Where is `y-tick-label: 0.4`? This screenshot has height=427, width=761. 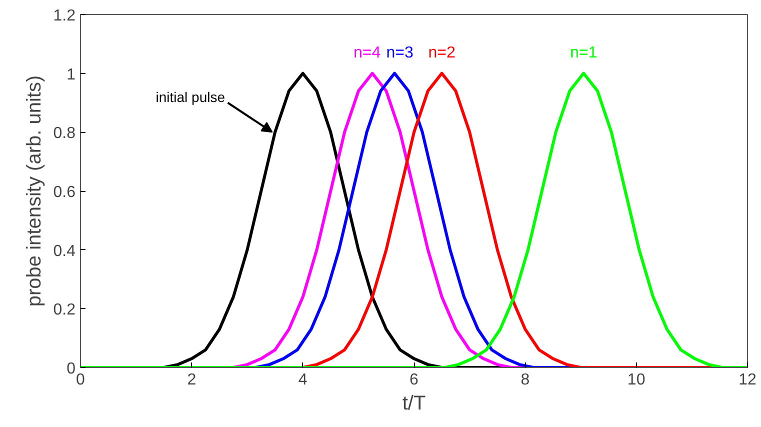
y-tick-label: 0.4 is located at coordinates (64, 251).